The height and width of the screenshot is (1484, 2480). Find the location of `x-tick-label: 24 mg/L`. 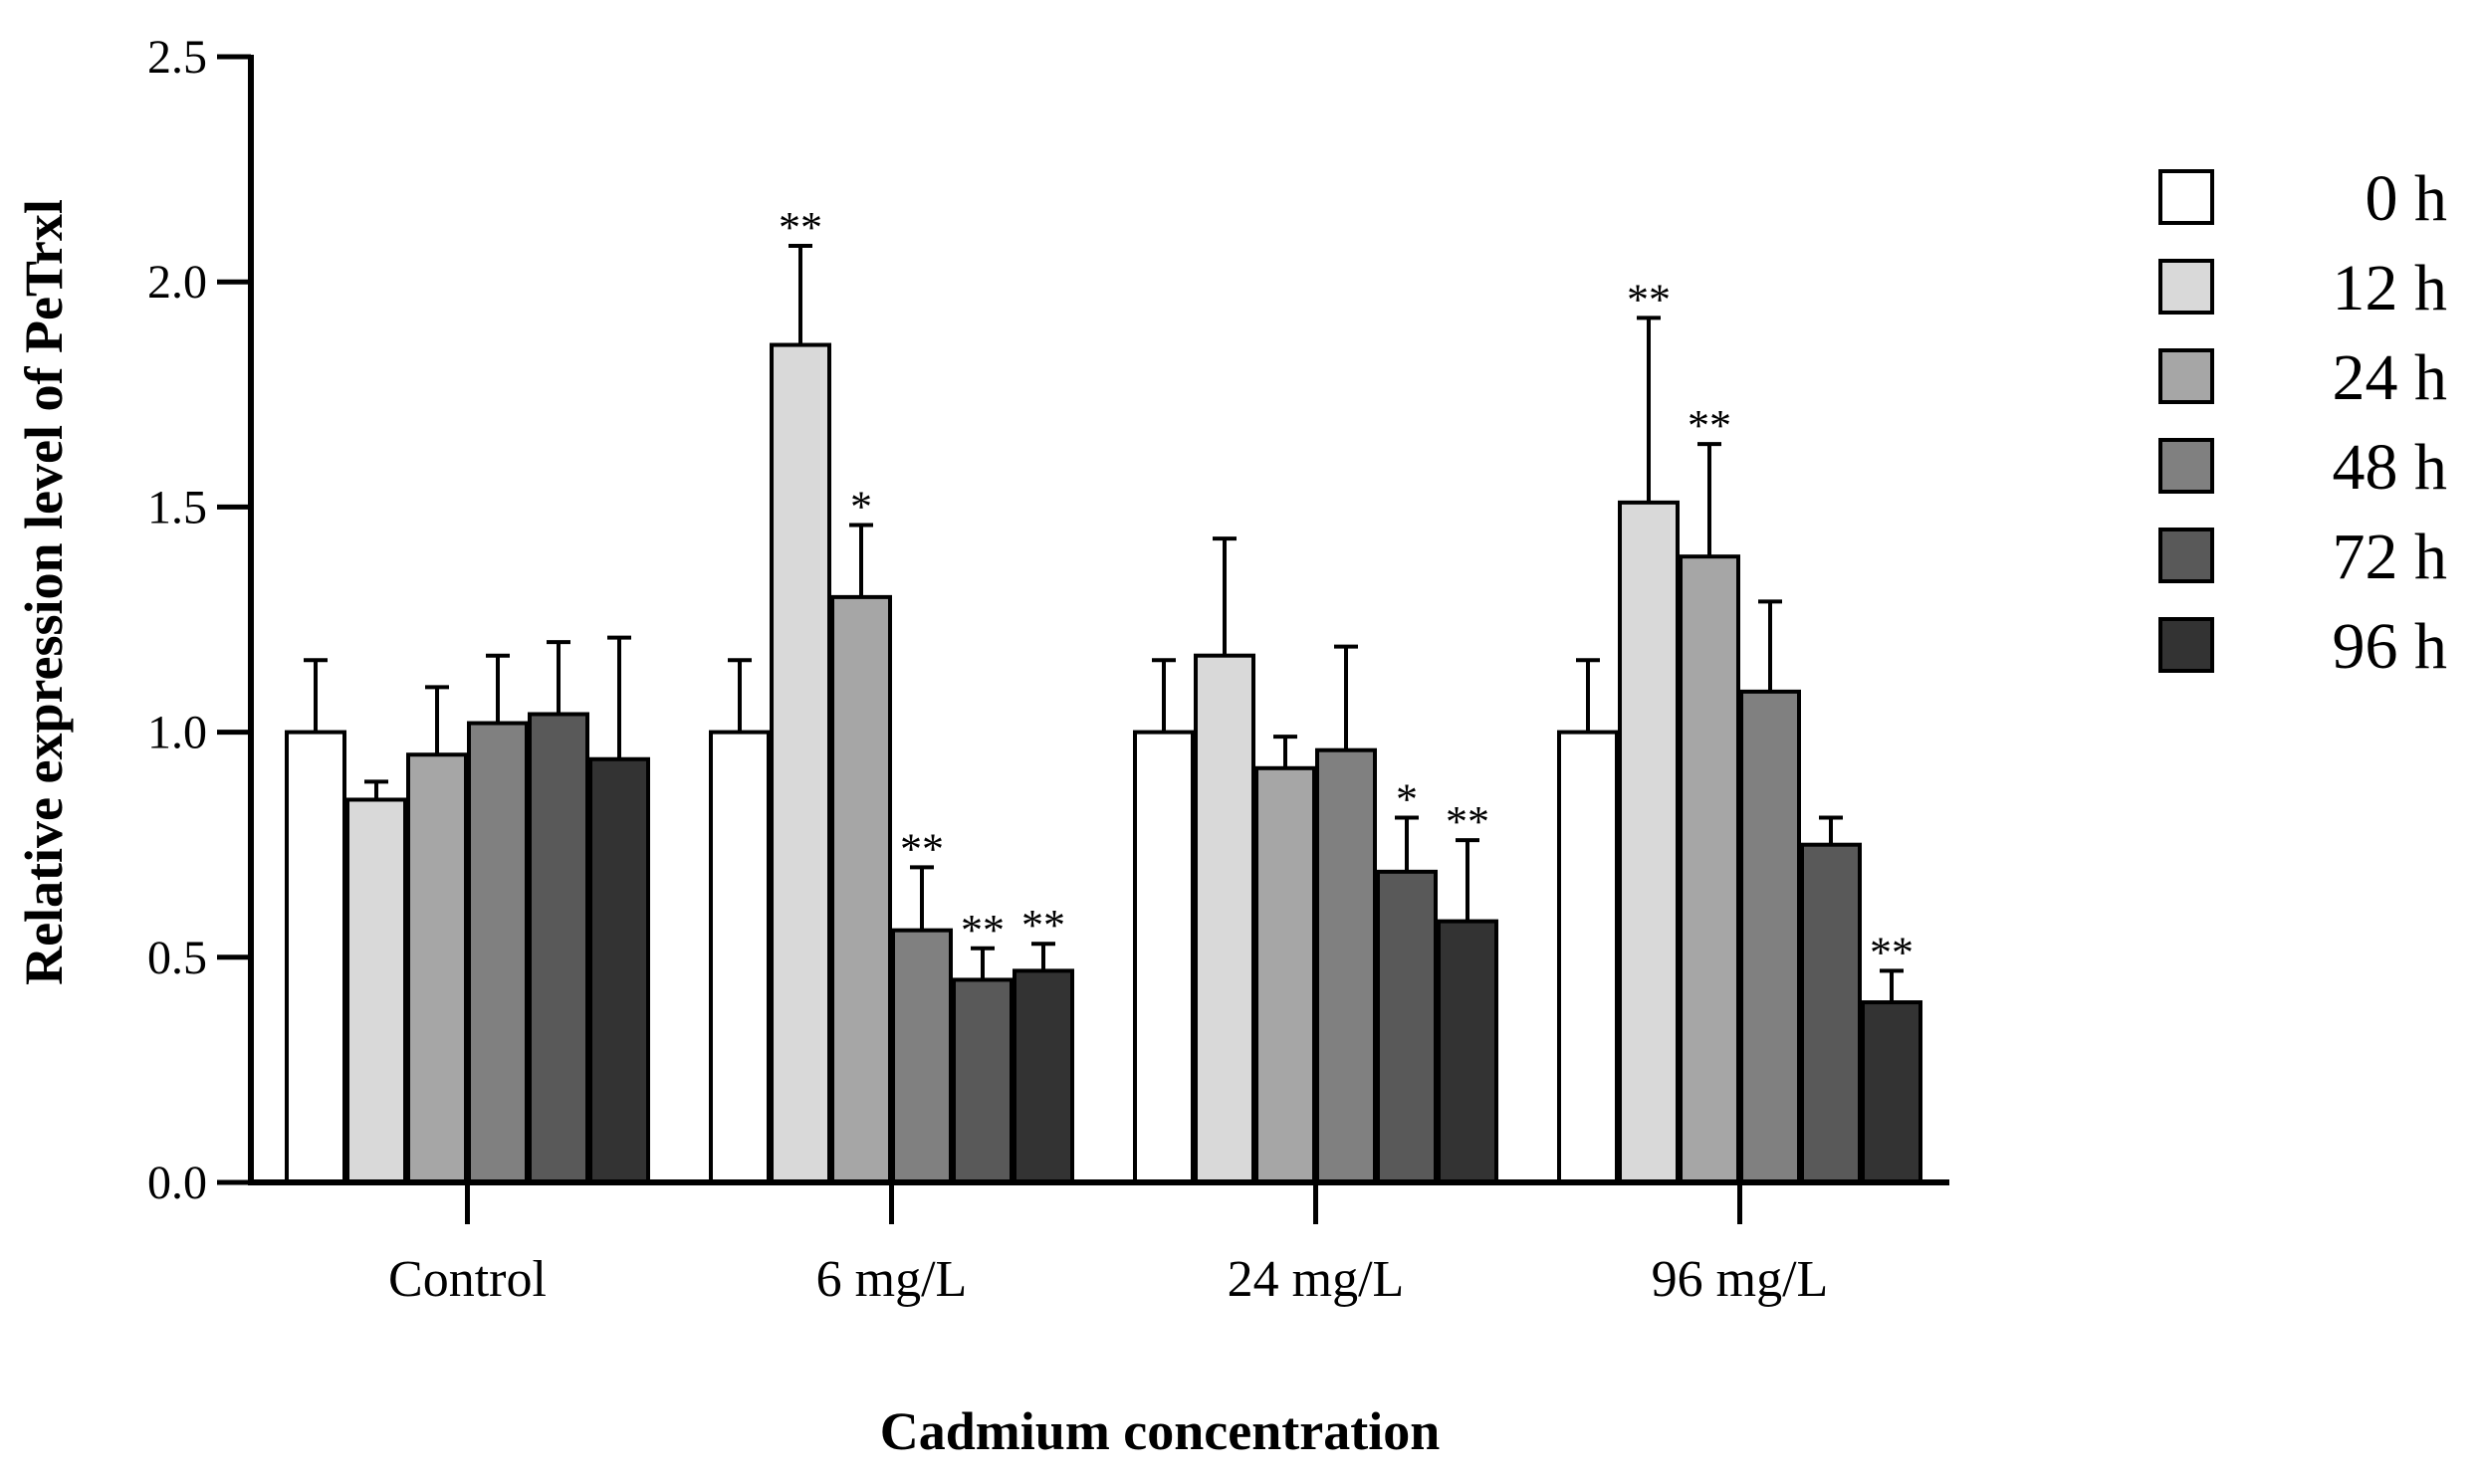

x-tick-label: 24 mg/L is located at coordinates (1316, 1280).